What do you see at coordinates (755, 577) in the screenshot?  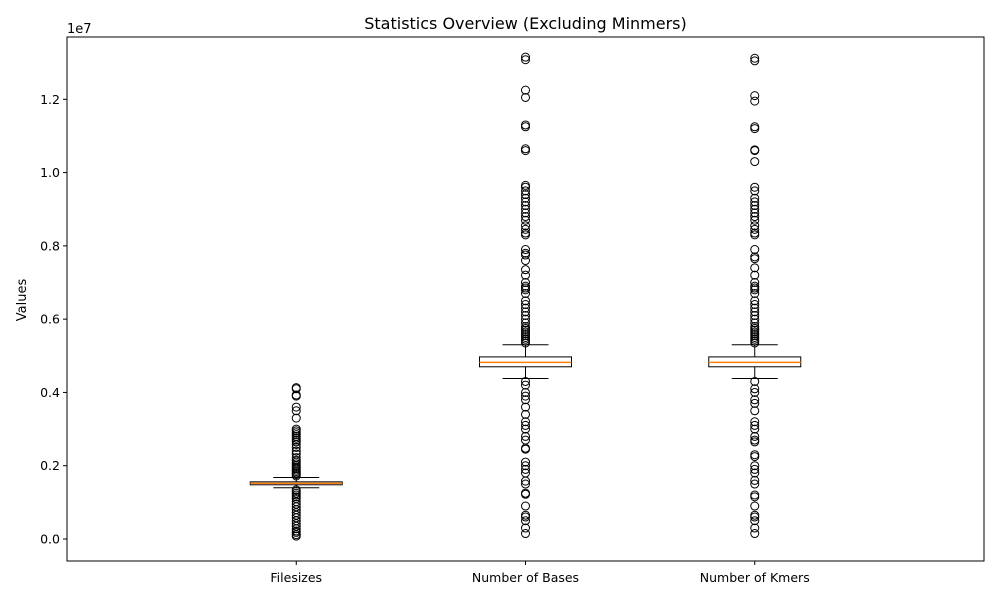 I see `x-tick-label: Number of Kmers` at bounding box center [755, 577].